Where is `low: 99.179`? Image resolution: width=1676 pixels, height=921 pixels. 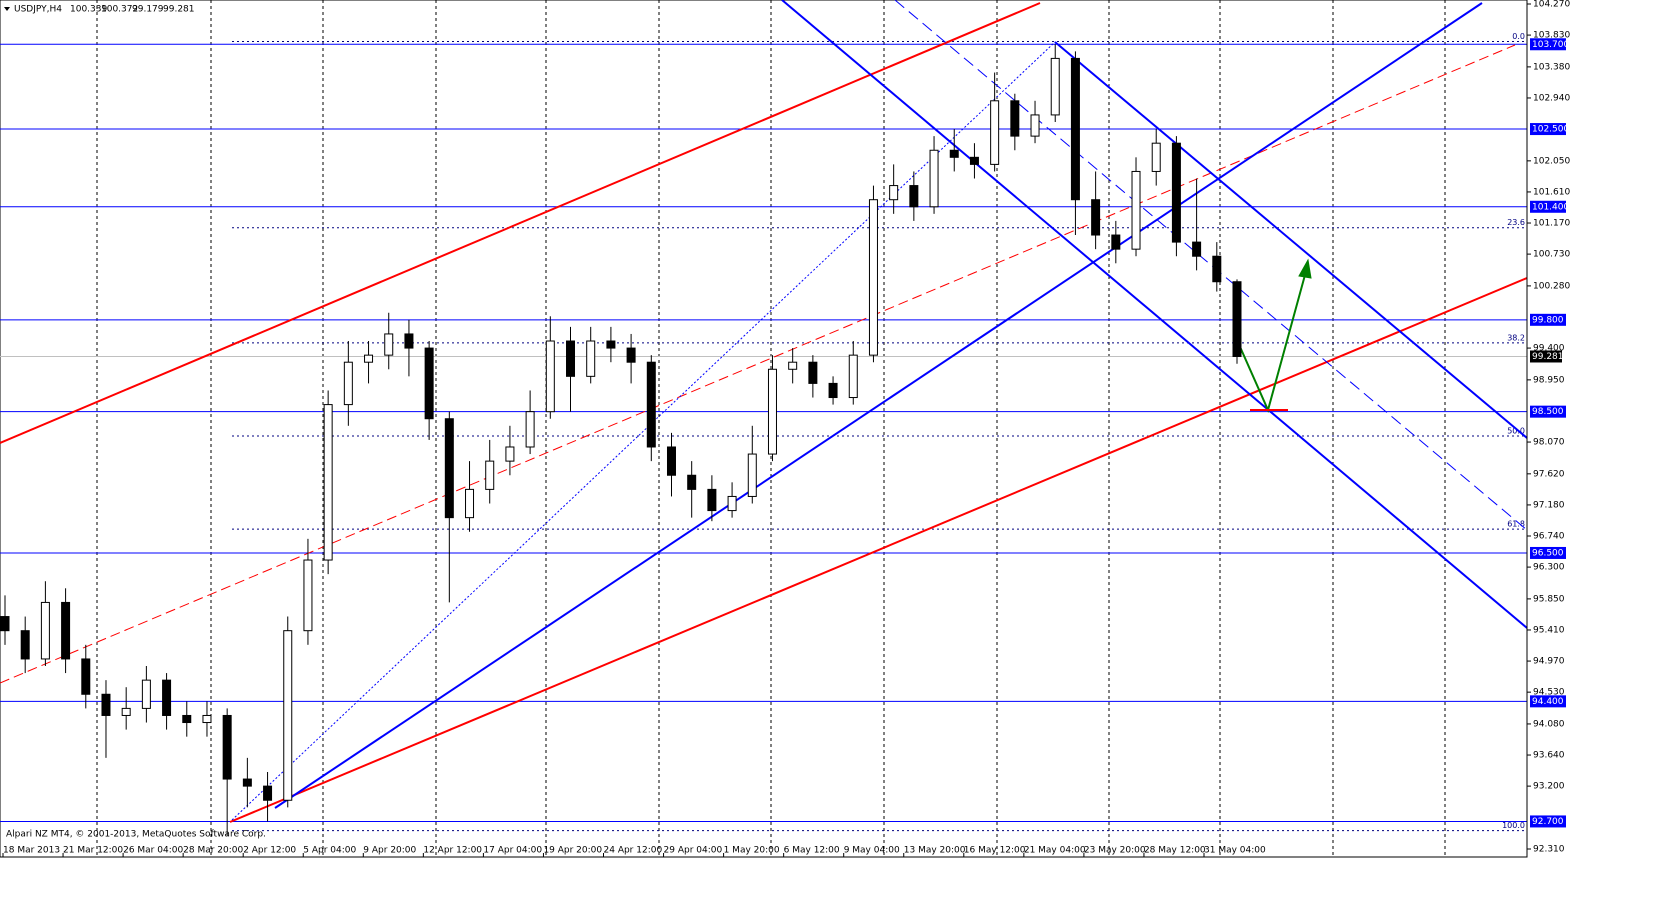 low: 99.179 is located at coordinates (148, 10).